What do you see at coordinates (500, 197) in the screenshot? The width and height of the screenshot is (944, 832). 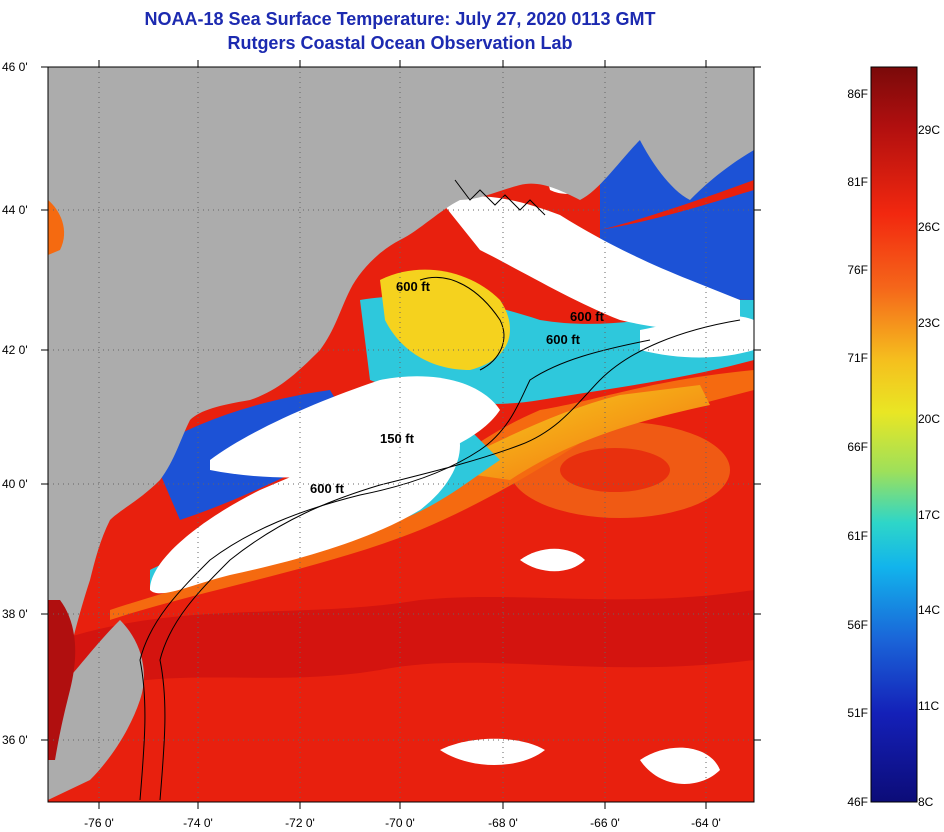 I see `maine-coastline` at bounding box center [500, 197].